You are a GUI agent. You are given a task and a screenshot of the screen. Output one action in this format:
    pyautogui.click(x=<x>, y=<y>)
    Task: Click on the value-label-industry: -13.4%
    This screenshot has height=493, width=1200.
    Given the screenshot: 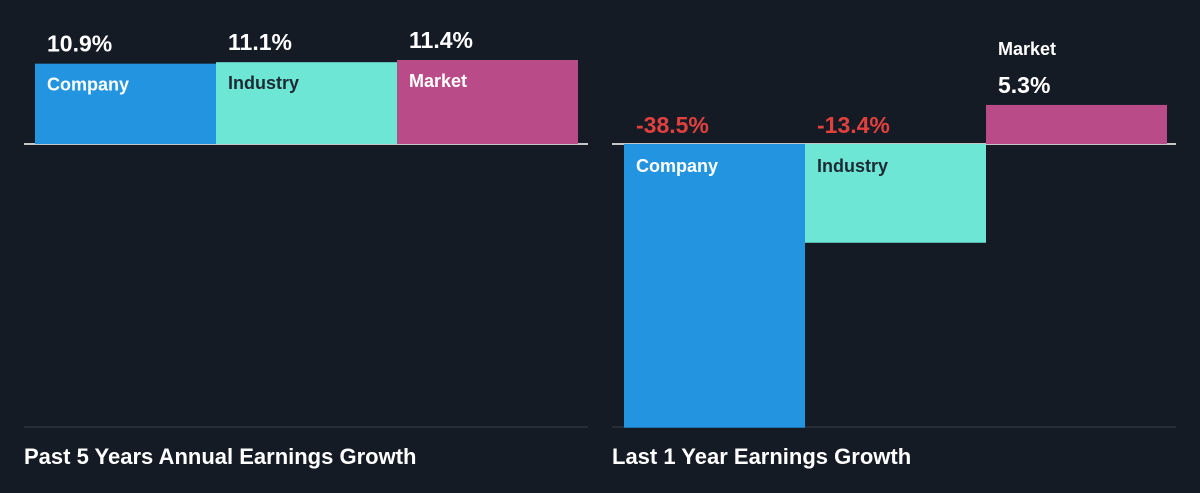 What is the action you would take?
    pyautogui.click(x=853, y=125)
    